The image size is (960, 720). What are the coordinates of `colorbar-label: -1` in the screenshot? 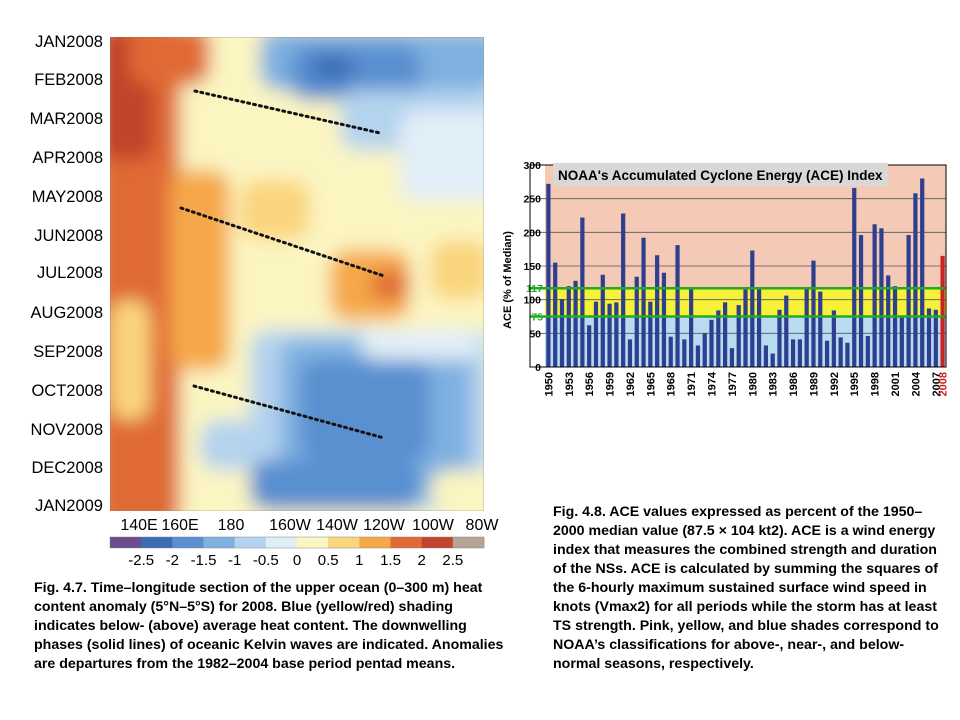 It's located at (234, 560).